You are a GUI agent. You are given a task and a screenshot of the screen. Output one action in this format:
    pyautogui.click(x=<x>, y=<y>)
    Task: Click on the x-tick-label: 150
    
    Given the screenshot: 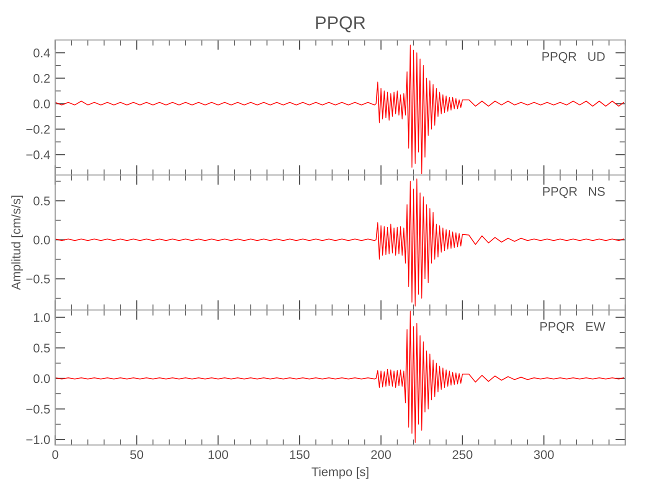 What is the action you would take?
    pyautogui.click(x=300, y=455)
    